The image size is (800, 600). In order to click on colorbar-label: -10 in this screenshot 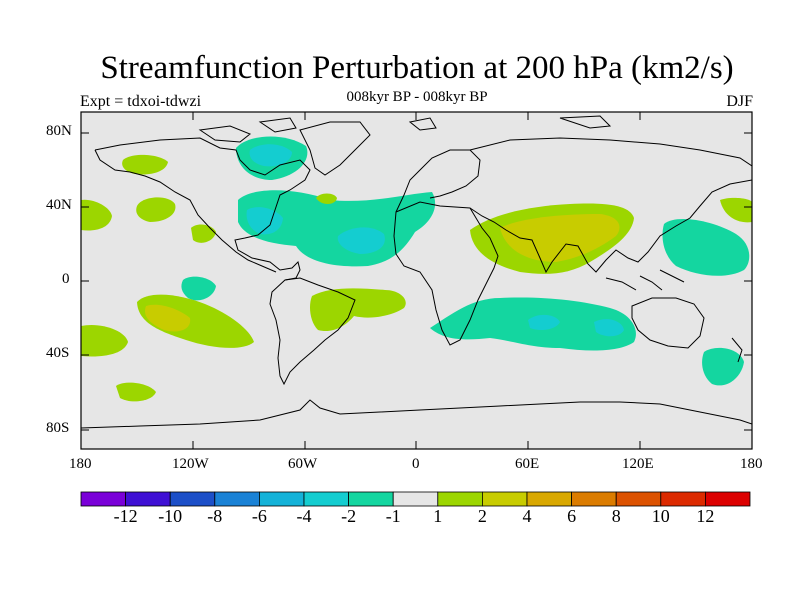, I will do `click(170, 516)`.